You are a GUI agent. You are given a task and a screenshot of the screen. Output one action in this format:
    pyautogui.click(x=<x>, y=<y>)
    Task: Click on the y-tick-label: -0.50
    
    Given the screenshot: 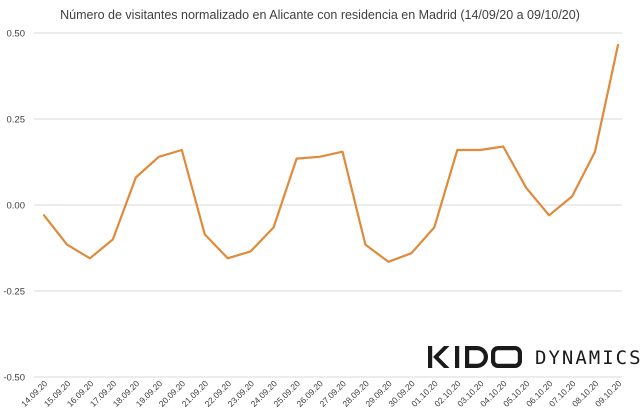 What is the action you would take?
    pyautogui.click(x=14, y=378)
    